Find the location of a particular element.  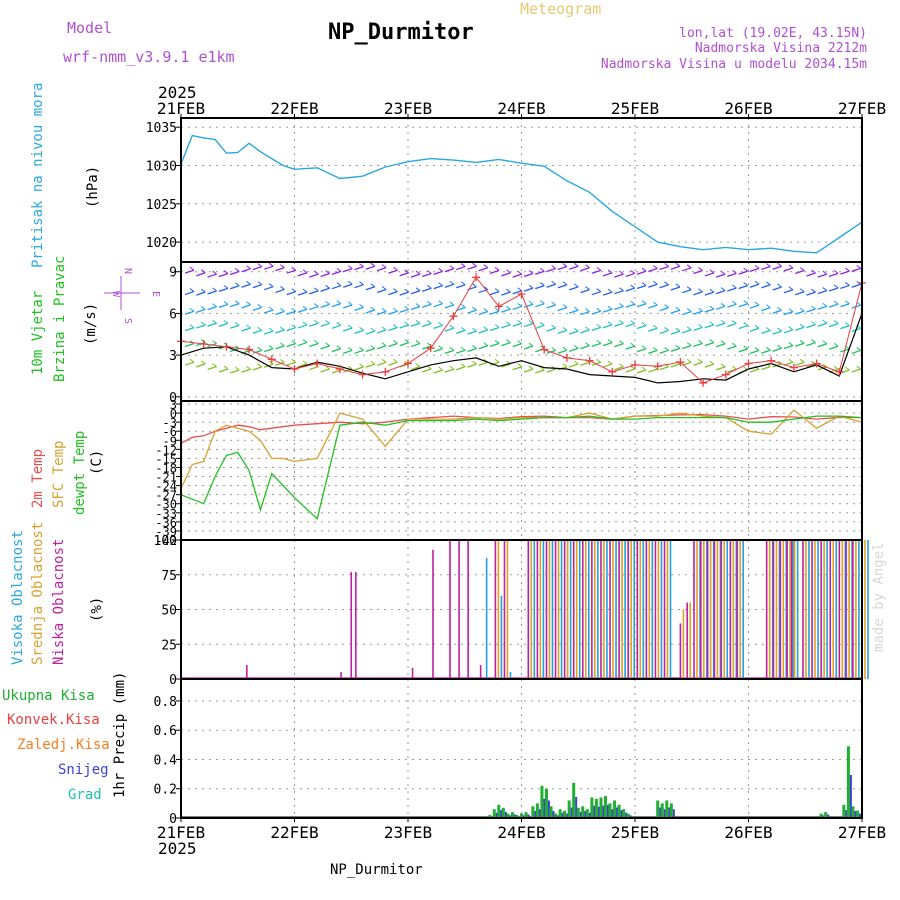

time-tick-label-bottom: 26FEB is located at coordinates (748, 832).